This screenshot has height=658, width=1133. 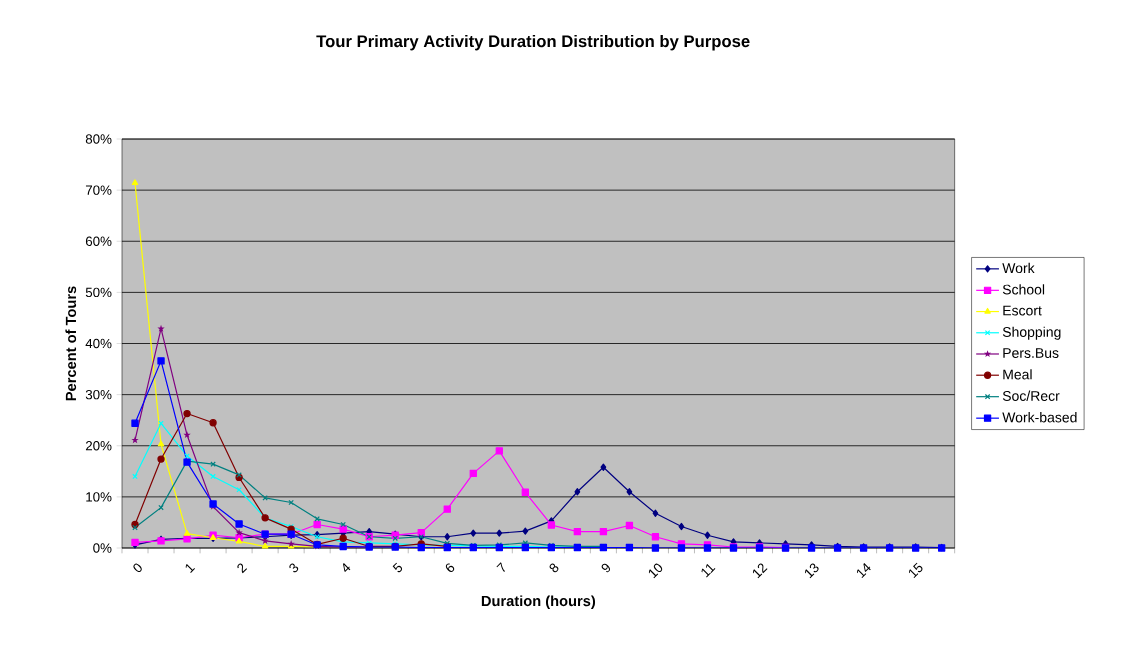 I want to click on legend-label: Escort, so click(x=1022, y=310).